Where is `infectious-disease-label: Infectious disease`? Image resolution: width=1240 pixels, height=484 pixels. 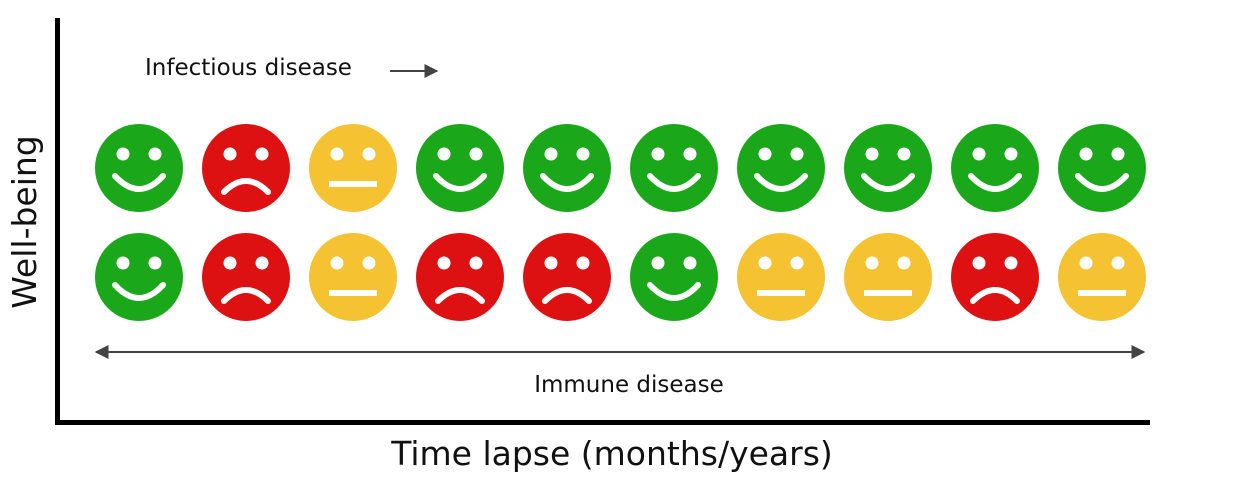 infectious-disease-label: Infectious disease is located at coordinates (248, 68).